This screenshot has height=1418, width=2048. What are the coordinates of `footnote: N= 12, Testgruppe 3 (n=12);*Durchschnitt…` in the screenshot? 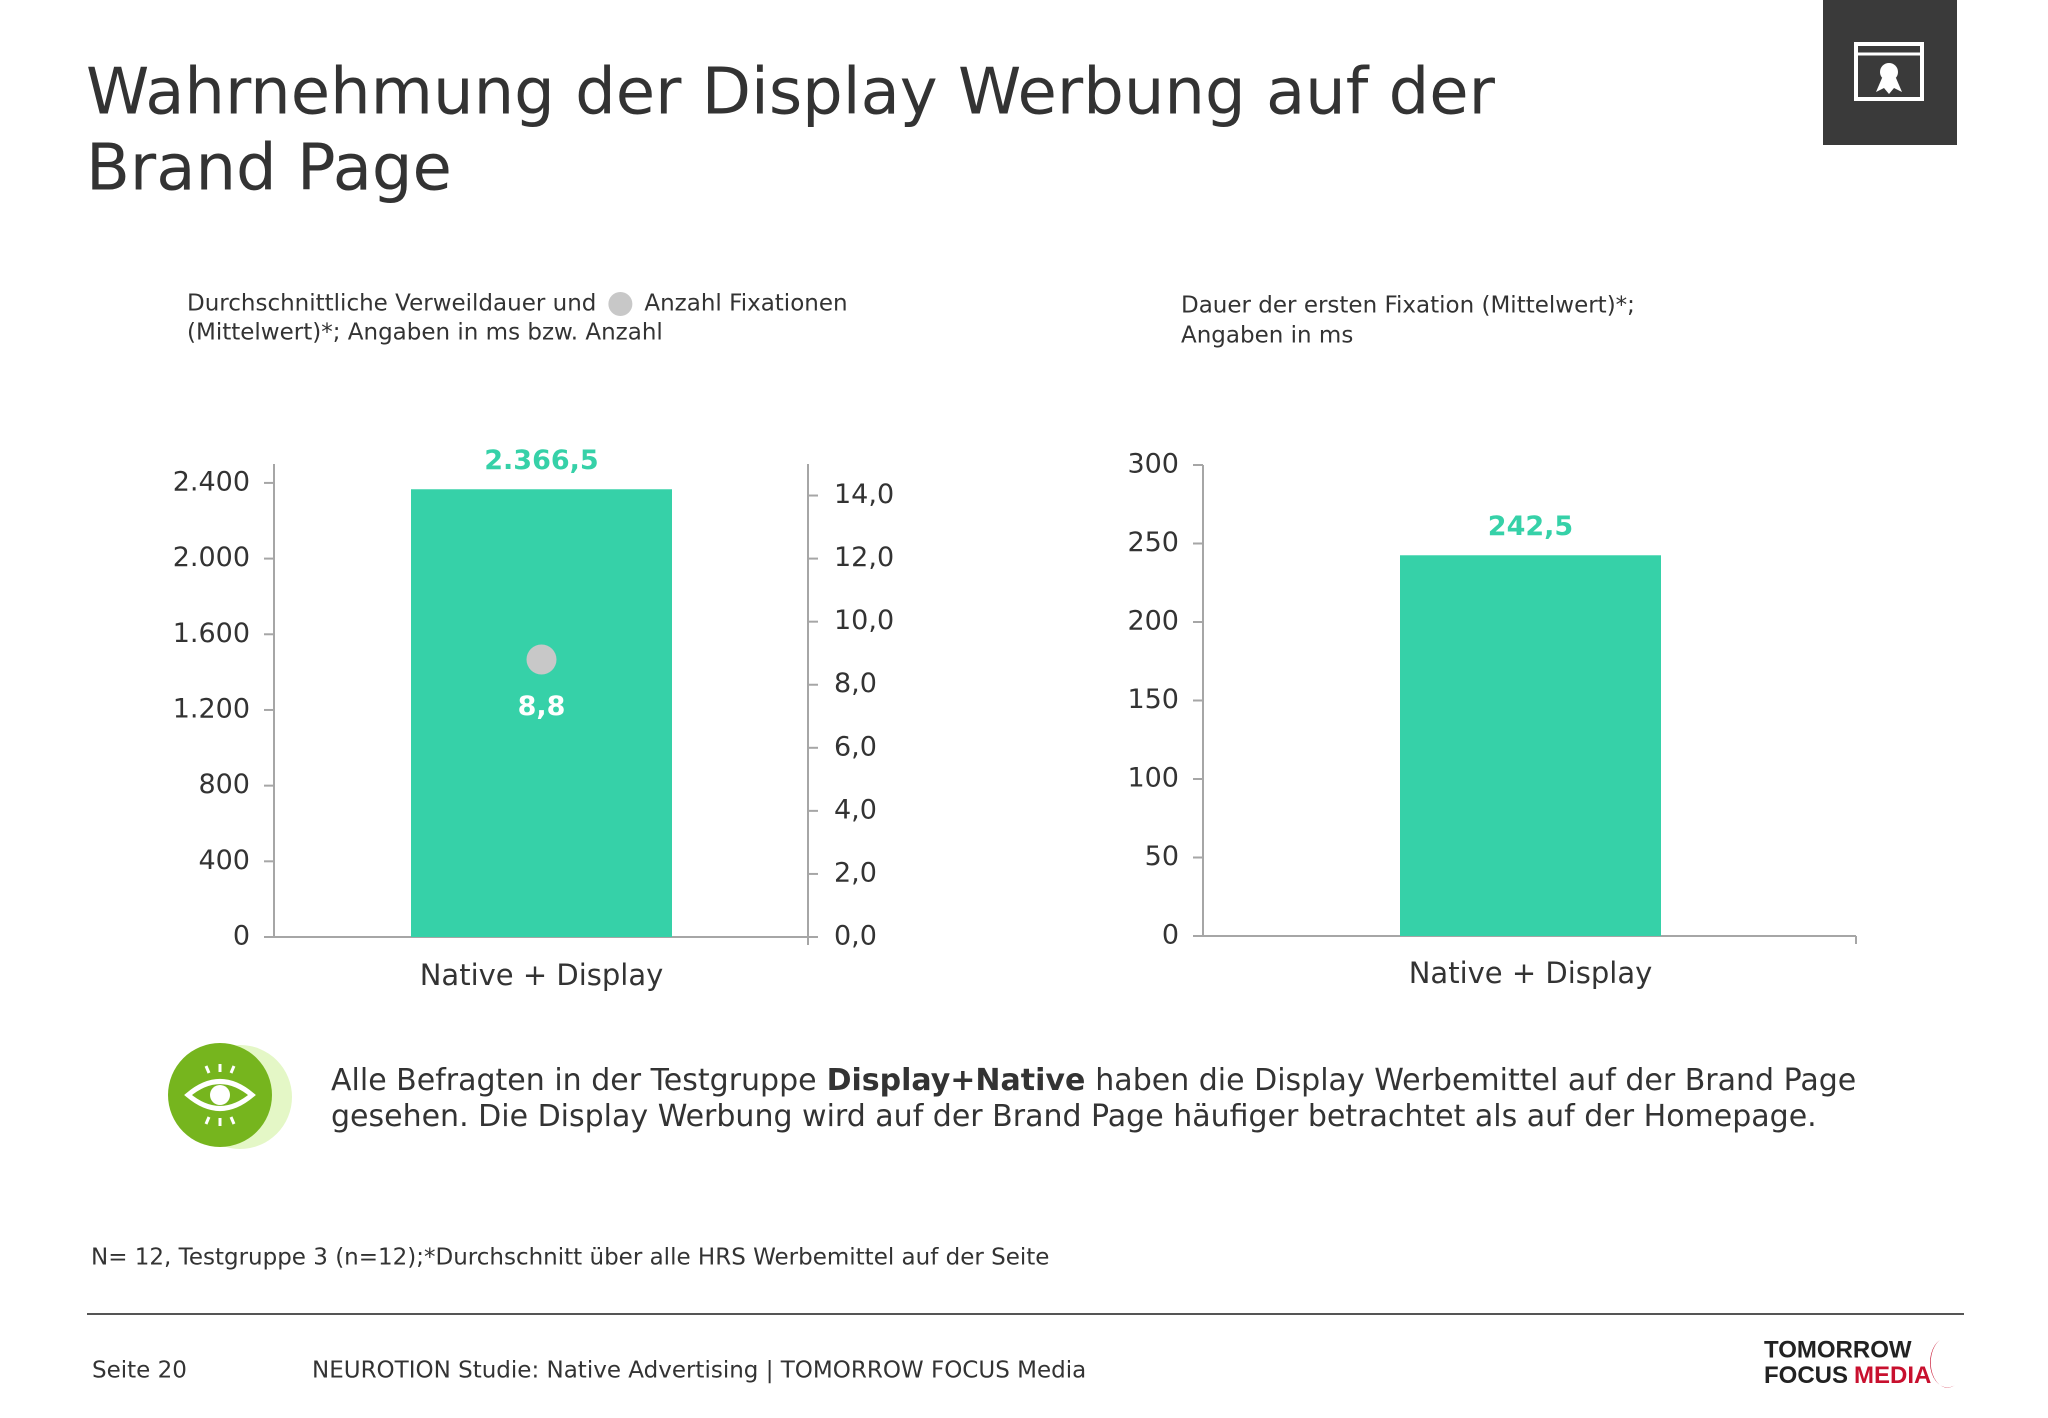 It's located at (570, 1258).